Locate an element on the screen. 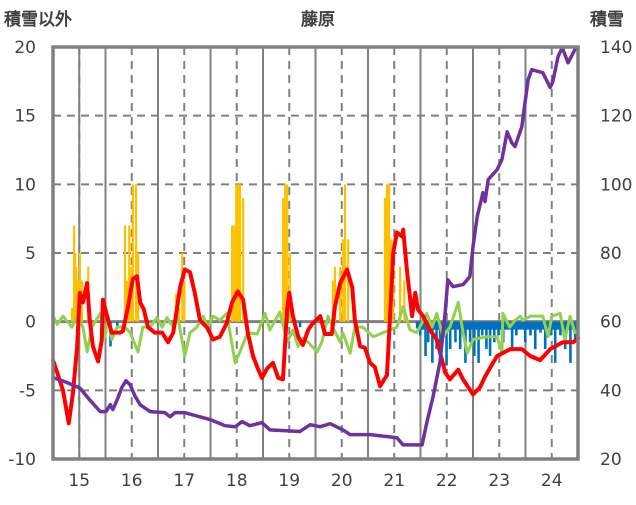 The image size is (636, 505). right-tick-label: 140 is located at coordinates (616, 48).